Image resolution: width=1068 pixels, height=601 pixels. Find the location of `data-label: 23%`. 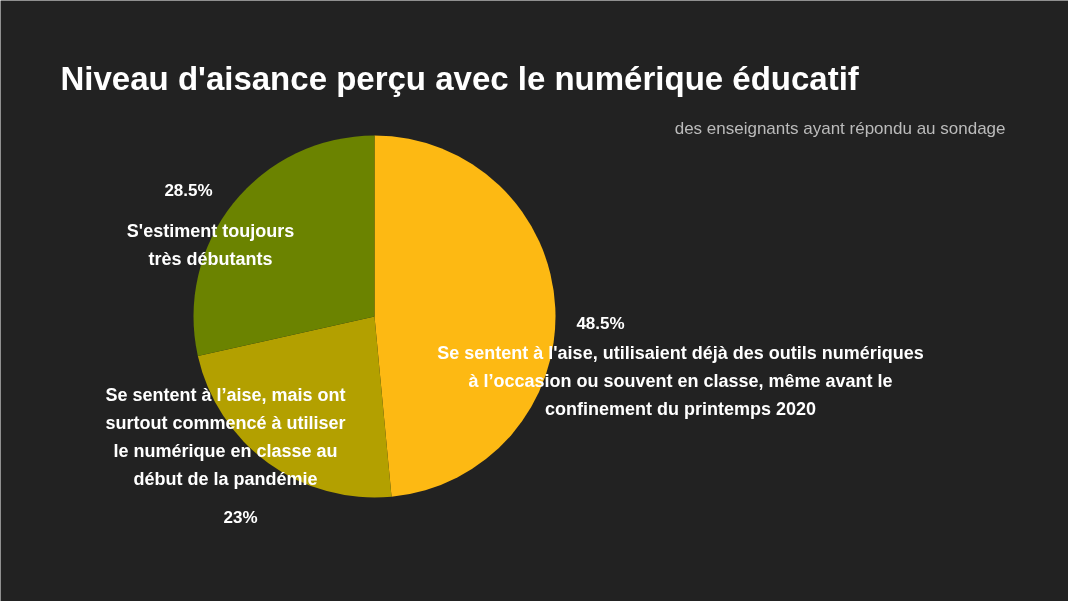

data-label: 23% is located at coordinates (240, 517).